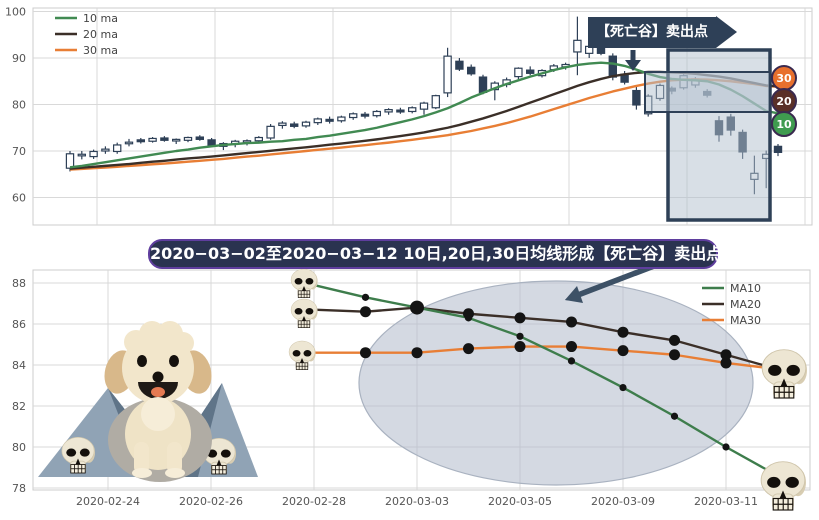 The image size is (819, 520). I want to click on x-tick-label: 2020-03-11, so click(726, 501).